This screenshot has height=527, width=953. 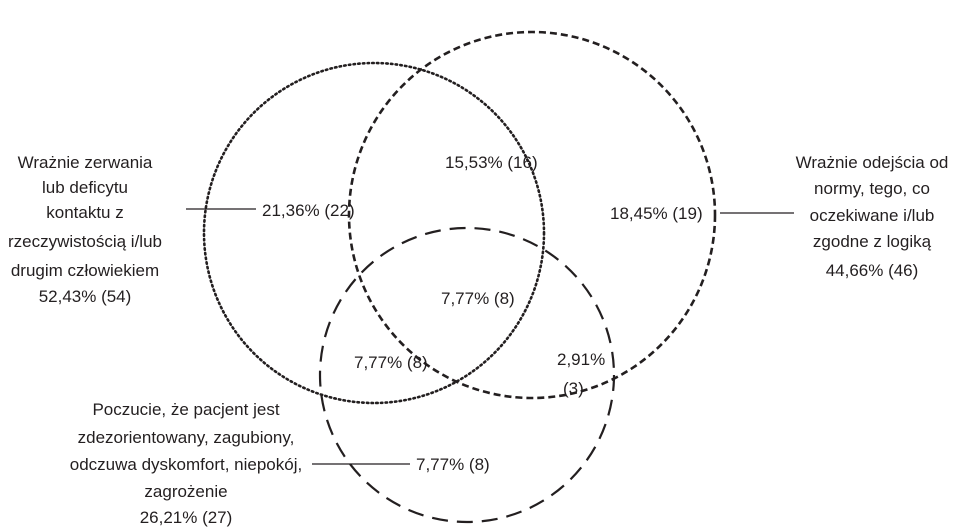 What do you see at coordinates (573, 388) in the screenshot?
I see `region-bc-count: (3)` at bounding box center [573, 388].